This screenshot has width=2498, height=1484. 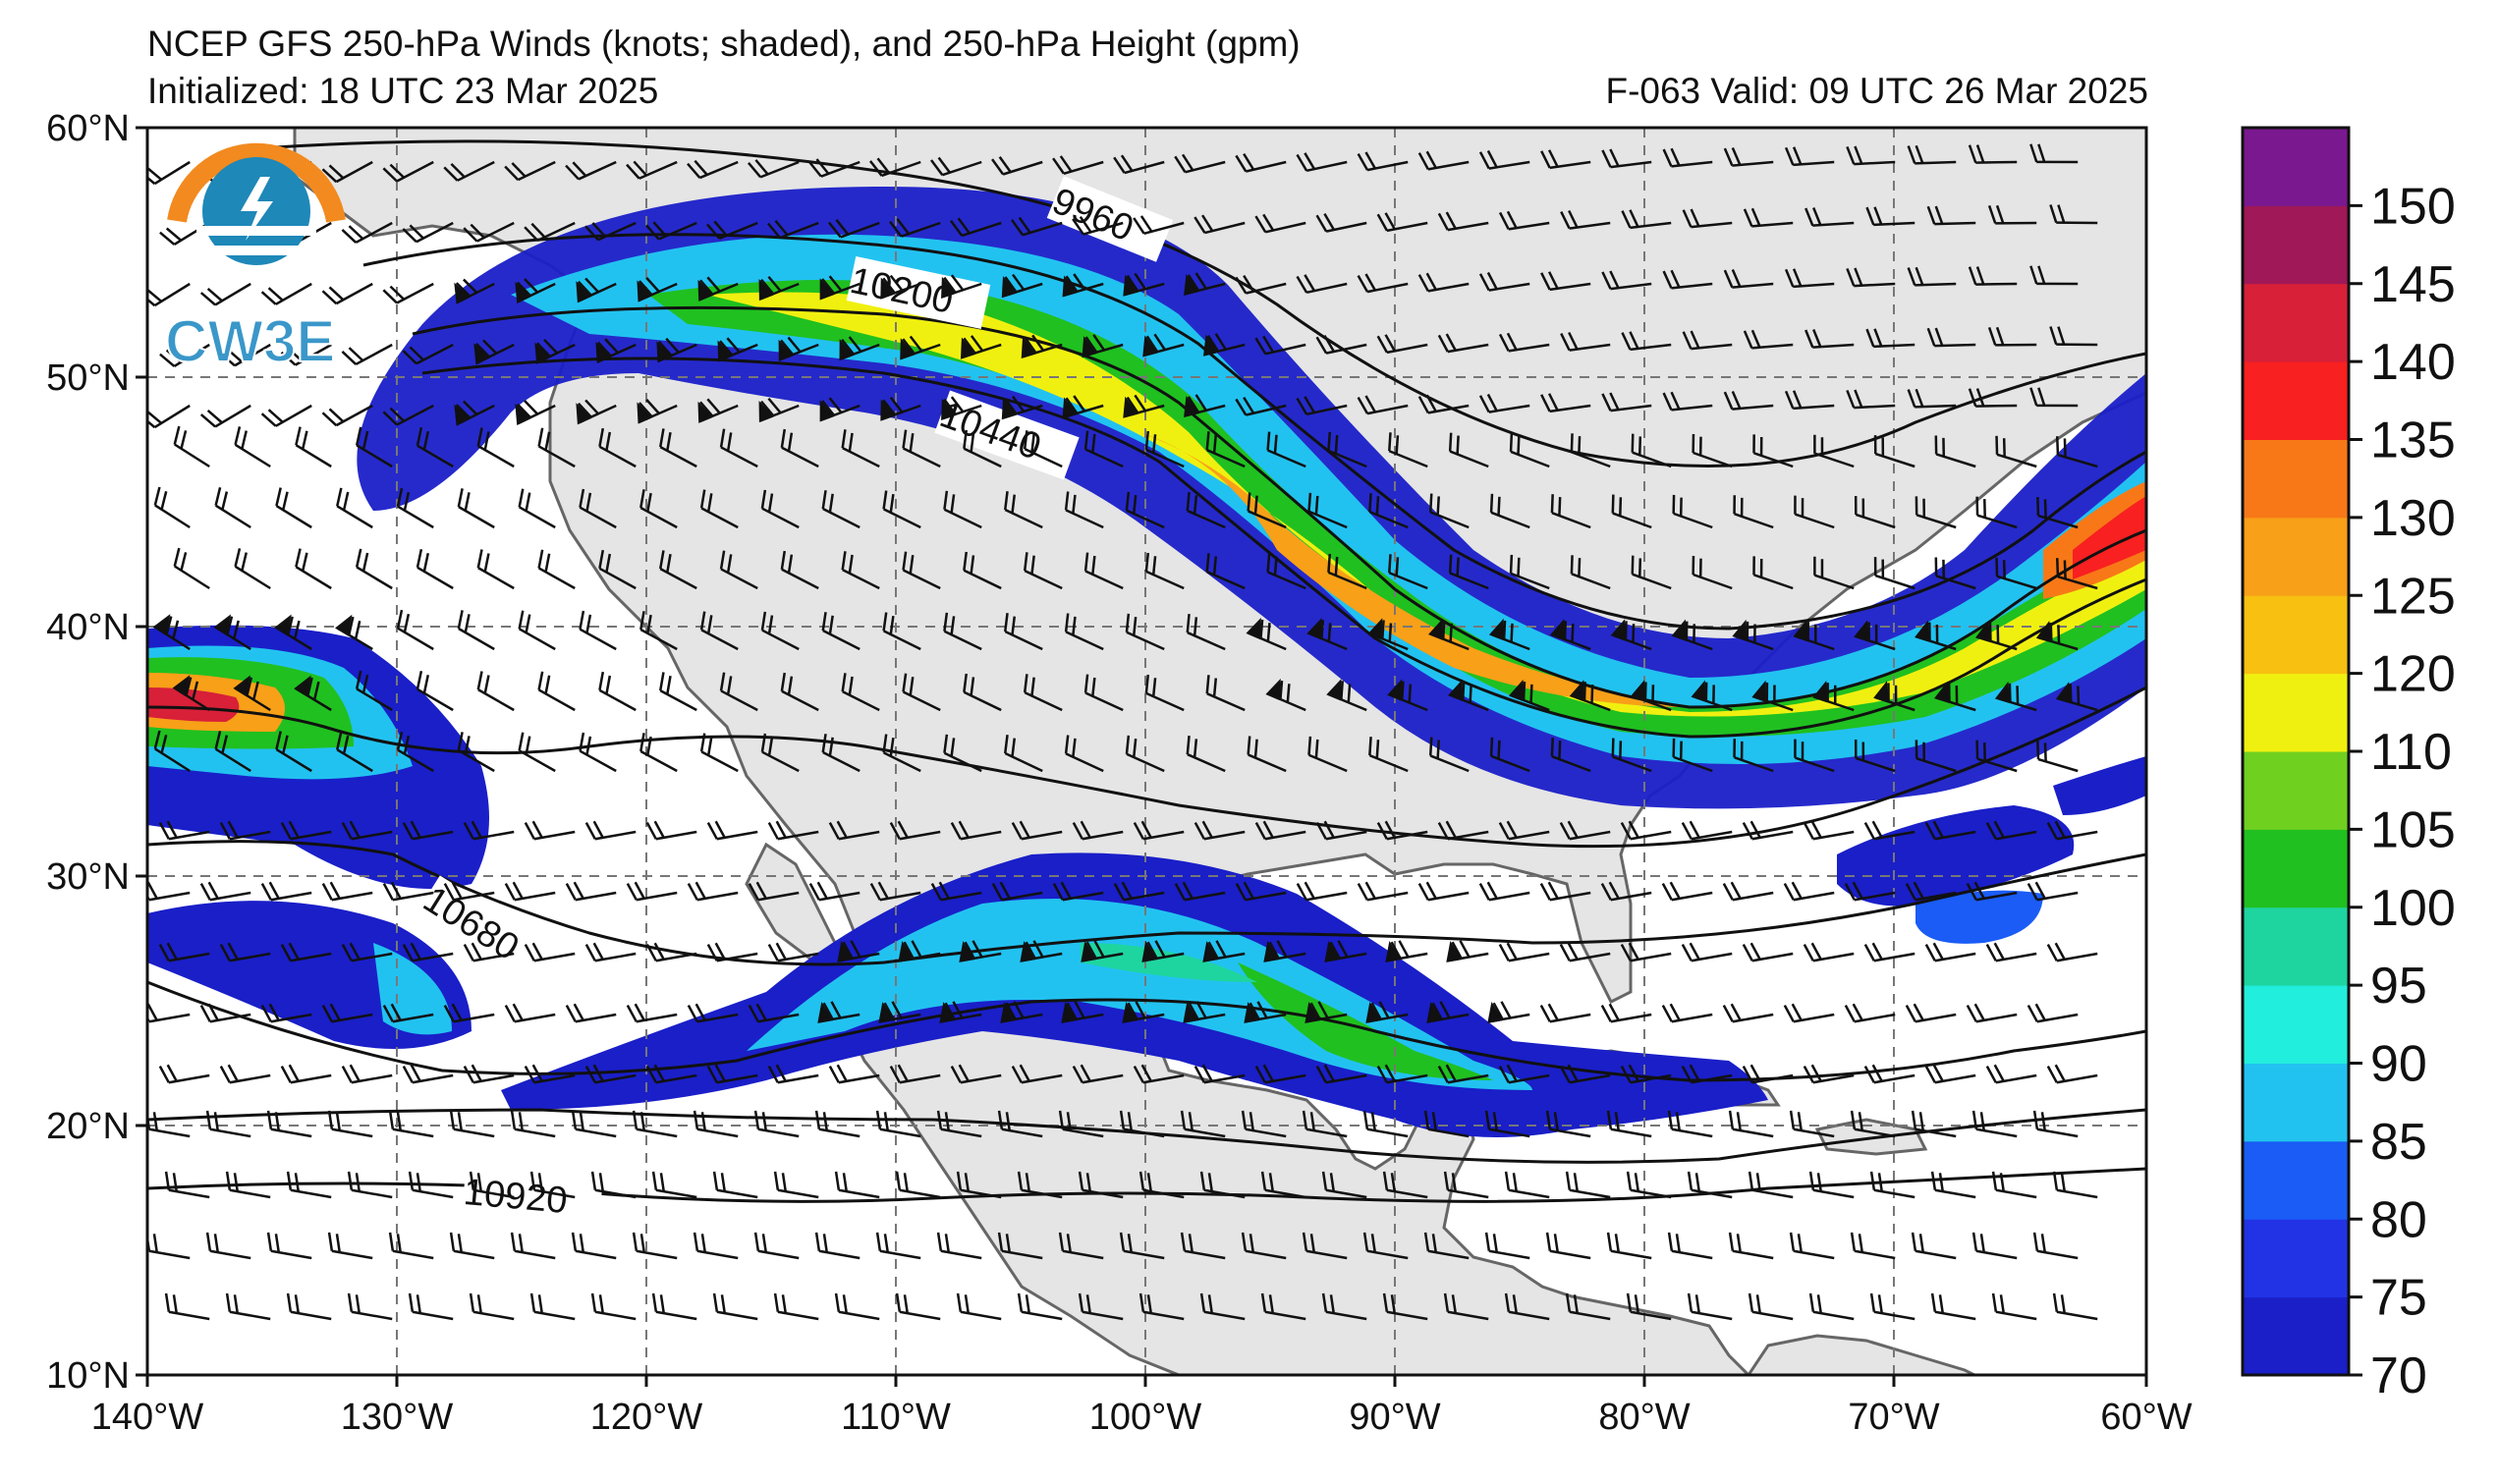 What do you see at coordinates (2413, 674) in the screenshot?
I see `colorbar-label: 120` at bounding box center [2413, 674].